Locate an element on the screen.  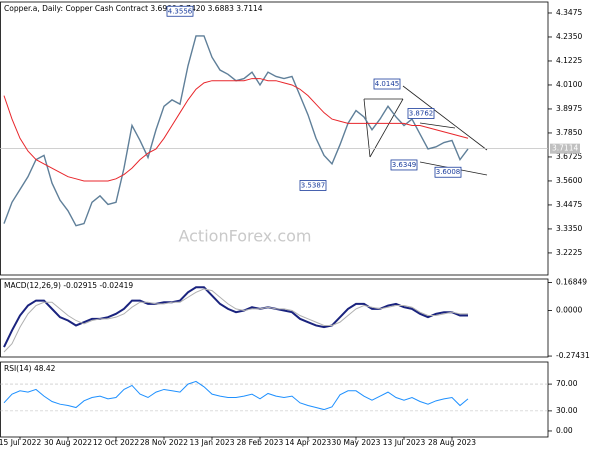
x-tick-label: 13 Jan 2023 is located at coordinates (212, 442).